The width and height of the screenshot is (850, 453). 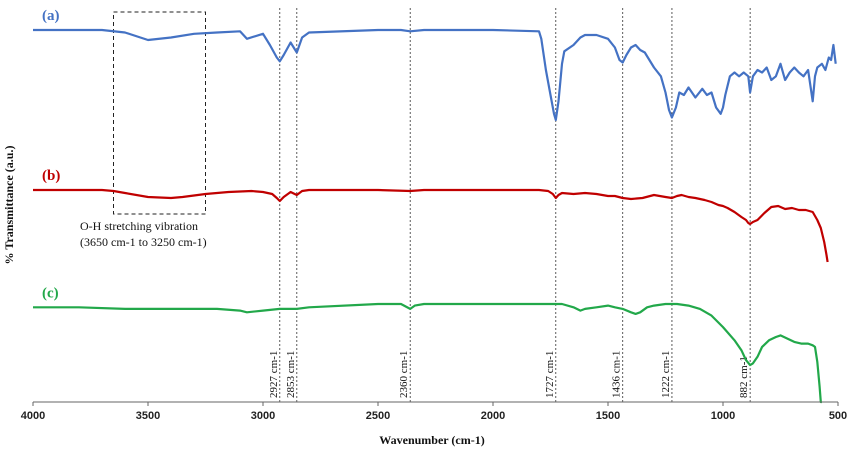 I want to click on x-tick-label: 3500, so click(x=148, y=416).